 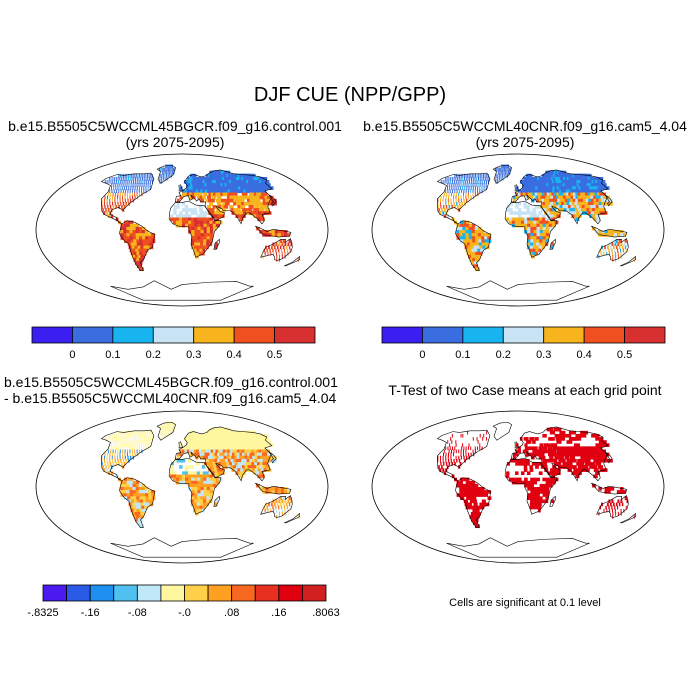 I want to click on coastline-newZealand, so click(x=292, y=261).